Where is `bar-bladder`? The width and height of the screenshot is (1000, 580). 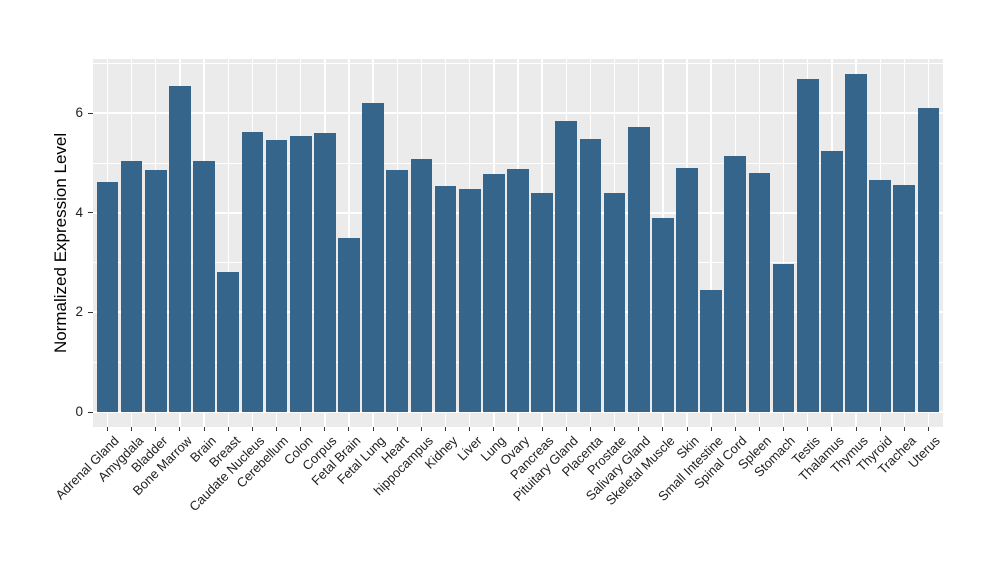 bar-bladder is located at coordinates (155, 290).